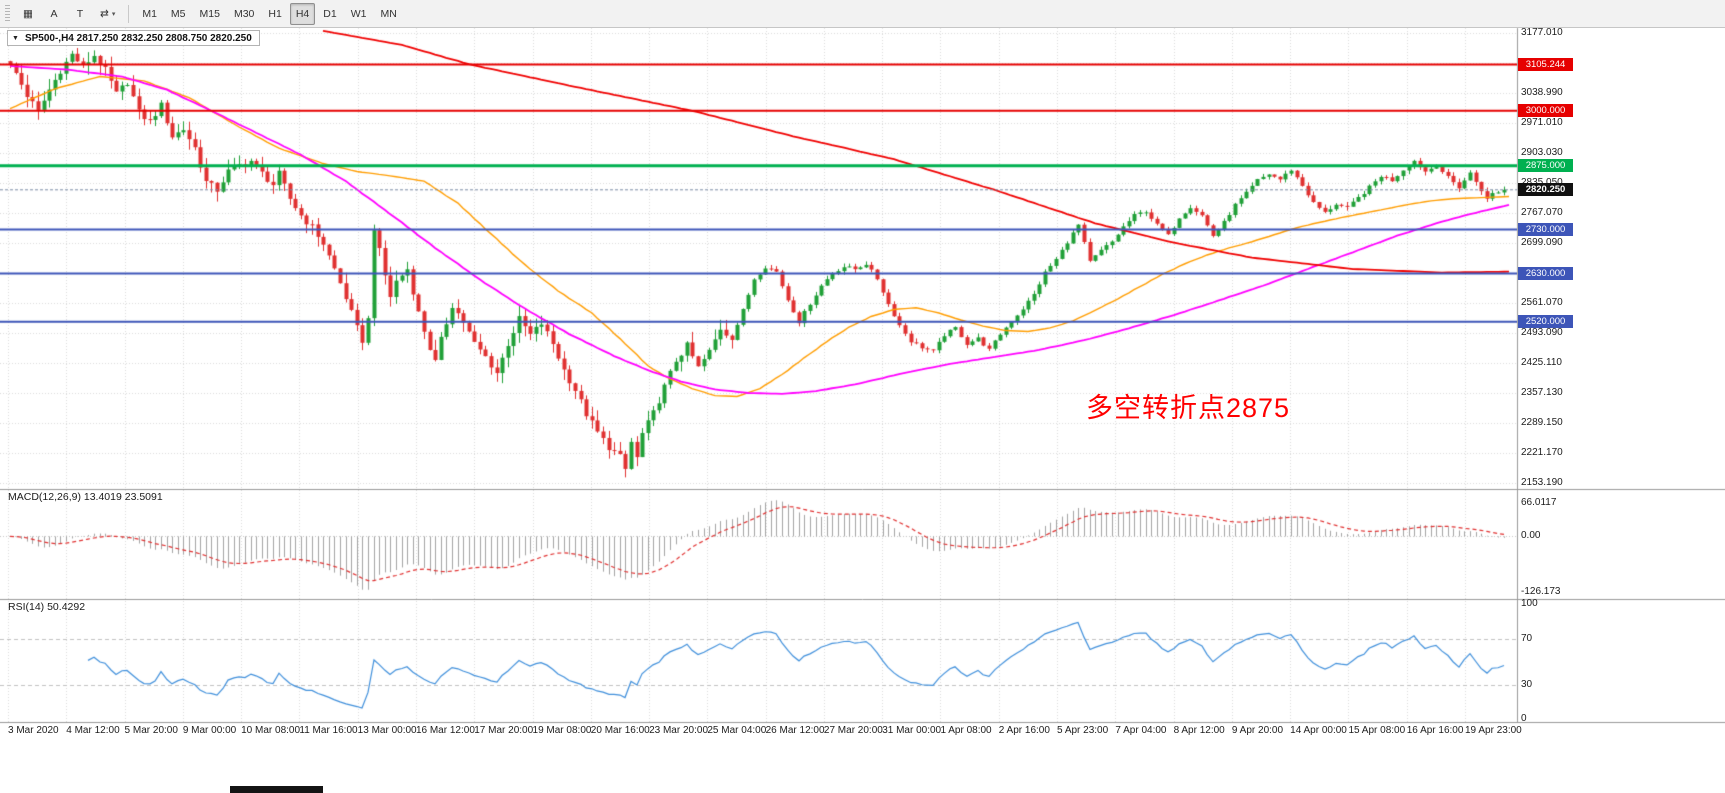 The image size is (1725, 793). I want to click on price-tick: 2425.110, so click(1541, 362).